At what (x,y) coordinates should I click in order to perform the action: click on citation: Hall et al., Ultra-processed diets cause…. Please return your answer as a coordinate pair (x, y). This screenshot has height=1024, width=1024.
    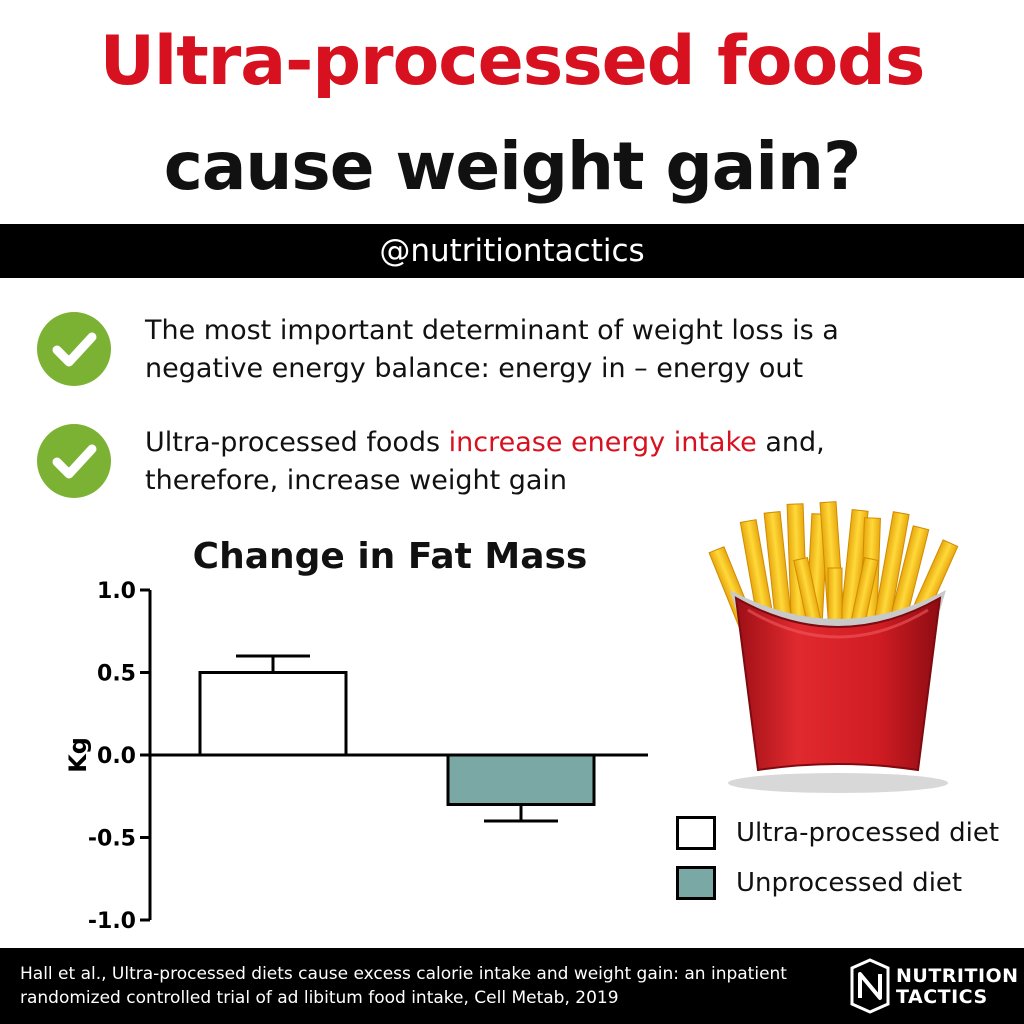
    Looking at the image, I should click on (410, 986).